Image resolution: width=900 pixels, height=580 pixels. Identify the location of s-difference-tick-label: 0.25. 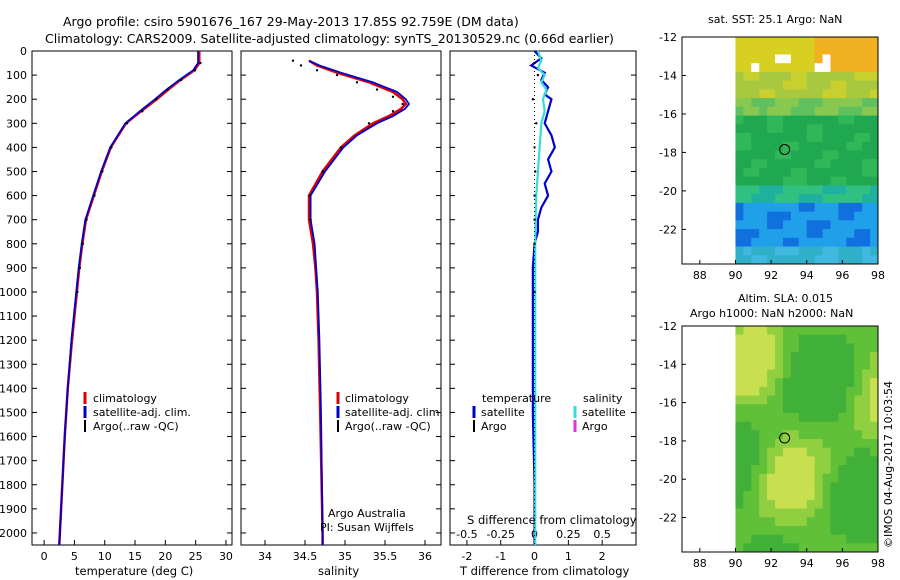
(568, 534).